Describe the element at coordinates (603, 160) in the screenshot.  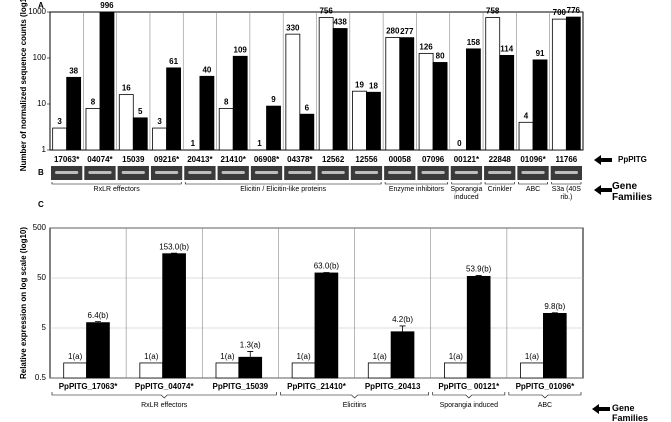
I see `arrow` at that location.